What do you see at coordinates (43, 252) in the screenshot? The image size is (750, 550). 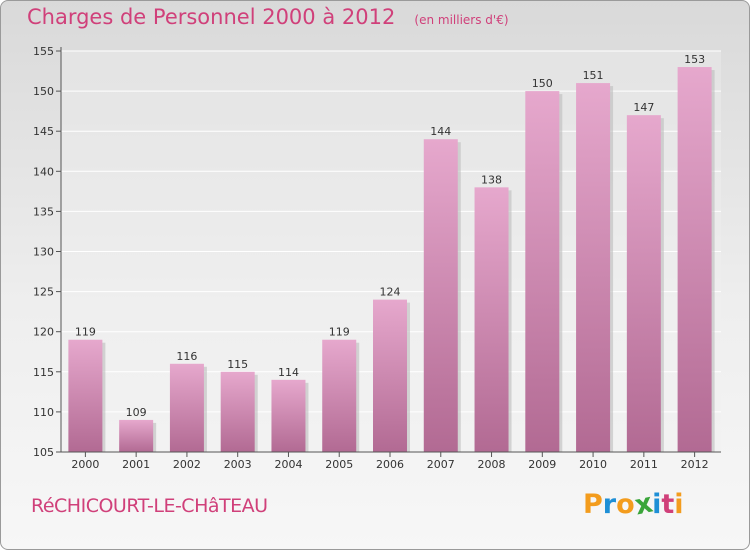 I see `y-tick-label: 130` at bounding box center [43, 252].